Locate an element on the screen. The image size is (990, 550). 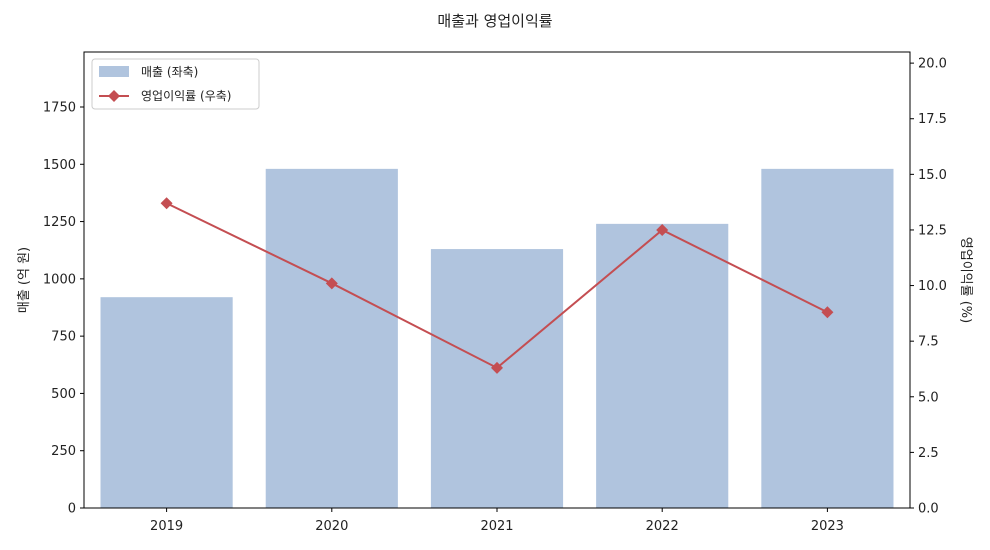
left-axis-label: 매출 (억 원) is located at coordinates (24, 280).